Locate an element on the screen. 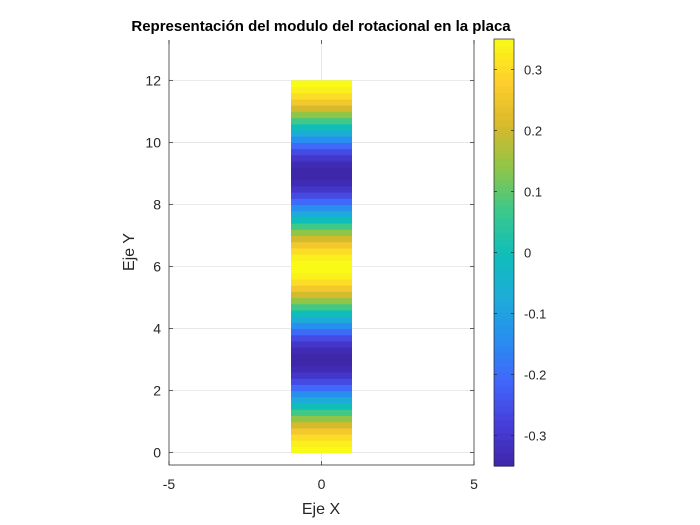  y-tick-label: 4 is located at coordinates (157, 329).